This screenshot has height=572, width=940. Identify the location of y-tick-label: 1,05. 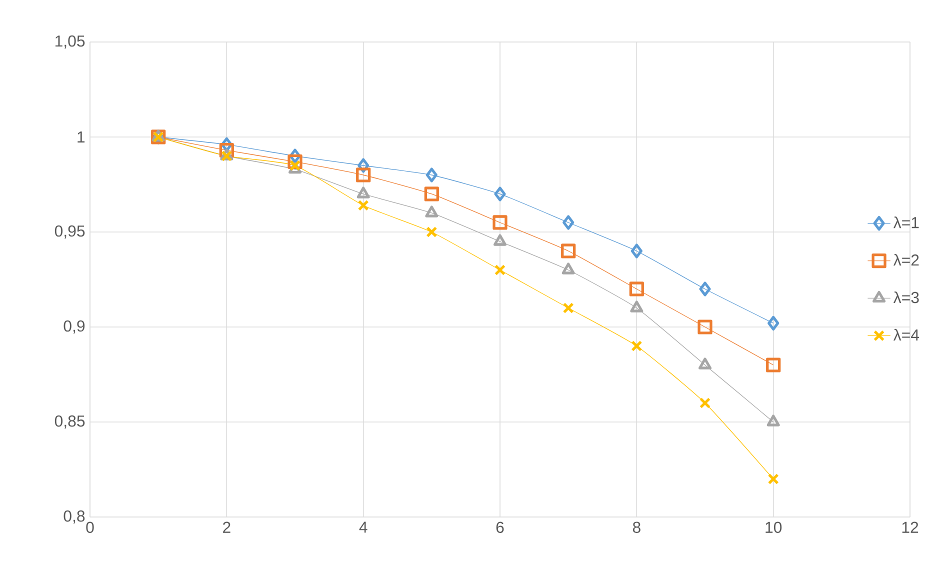
(70, 42).